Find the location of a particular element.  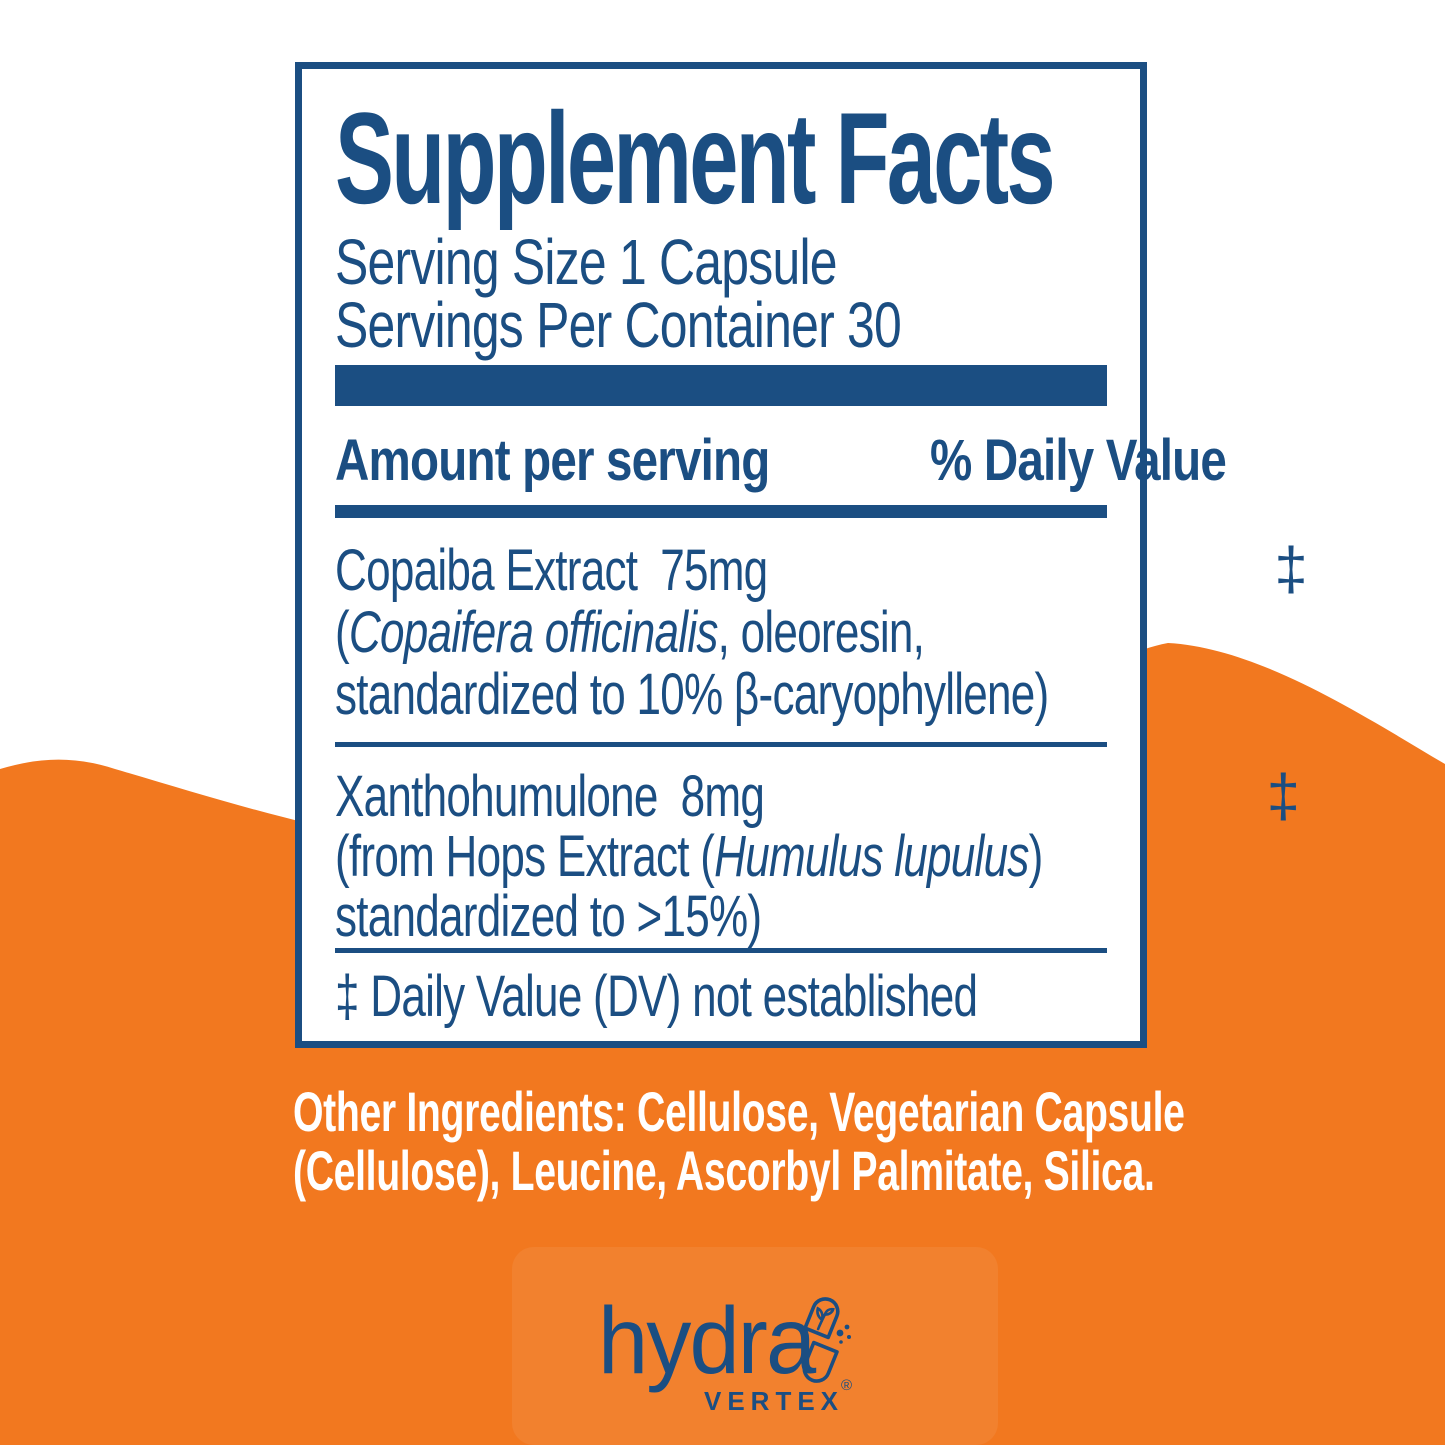

other-ingredients-label: Other Ingredients: is located at coordinates (460, 1111).